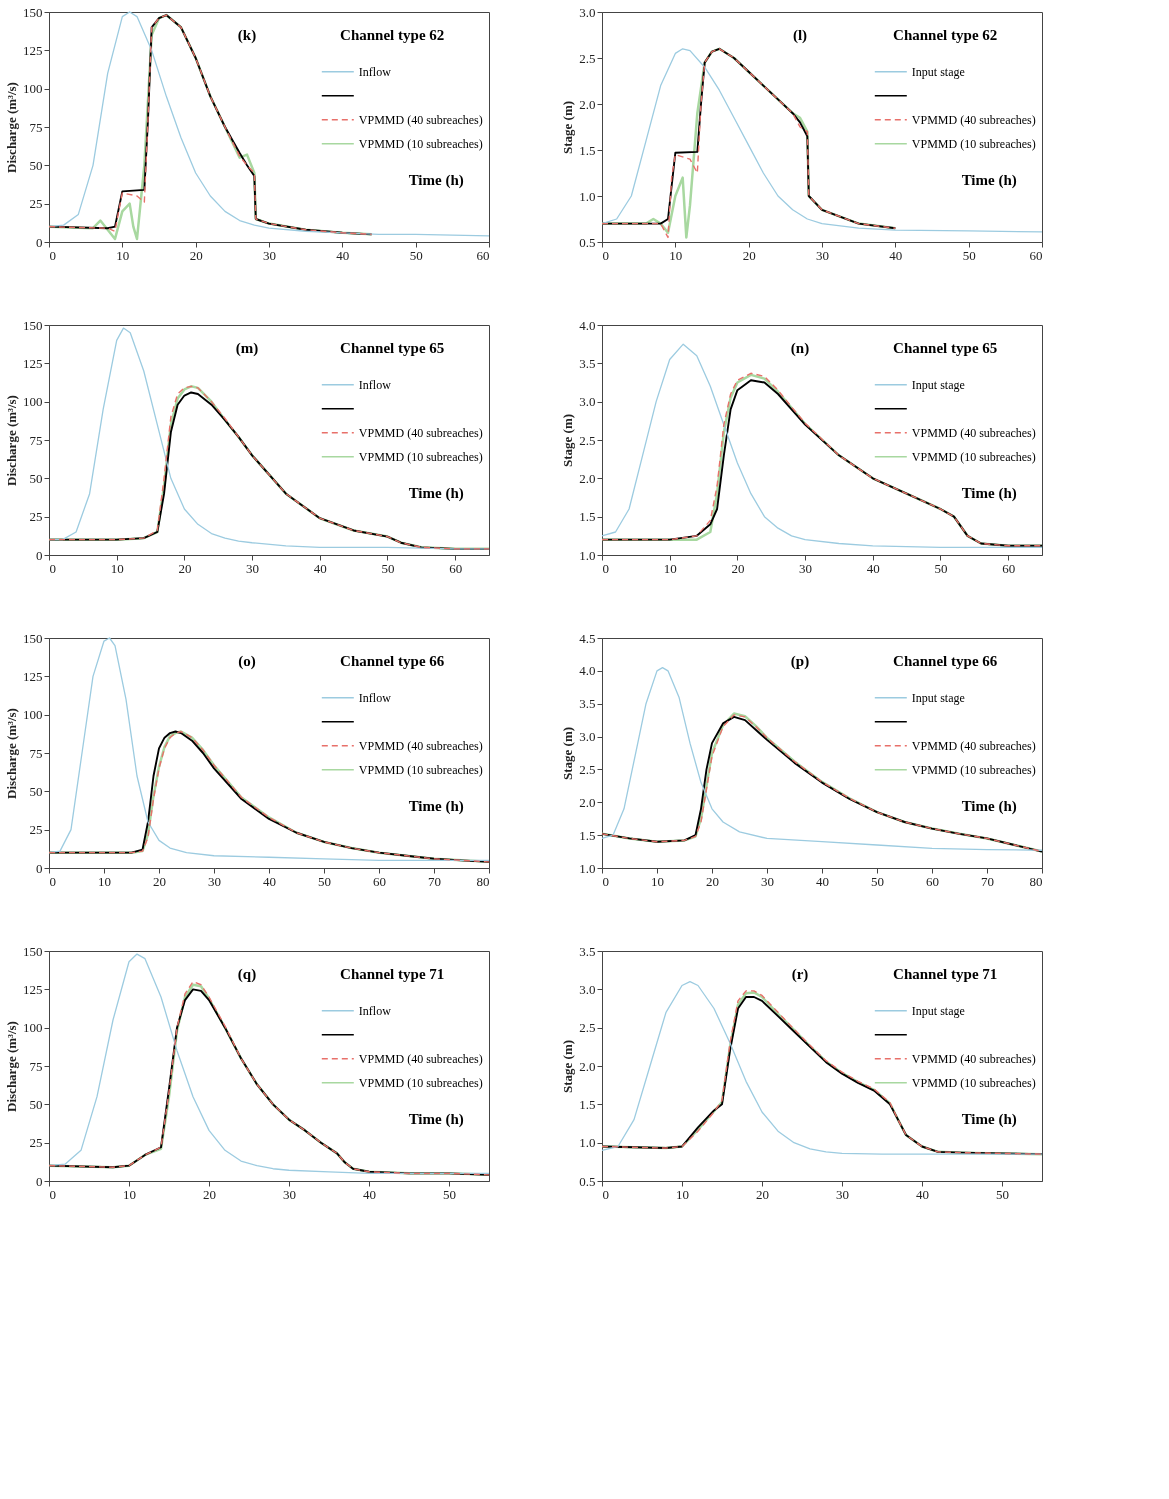  Describe the element at coordinates (587, 638) in the screenshot. I see `y-tick-label: 4.5` at that location.